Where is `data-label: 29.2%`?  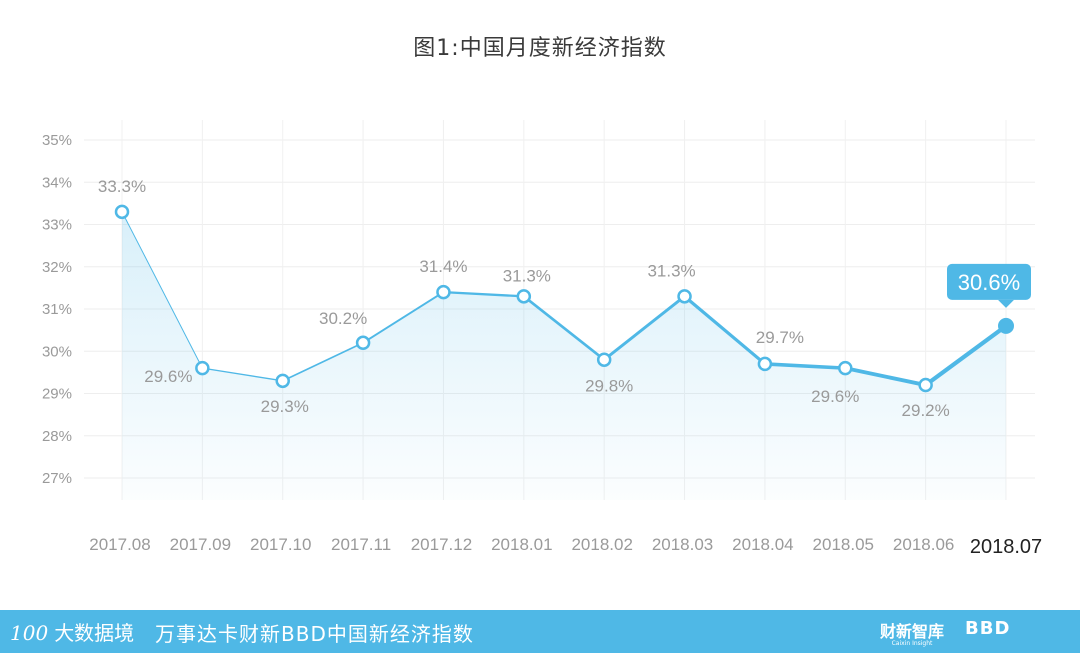 data-label: 29.2% is located at coordinates (926, 410).